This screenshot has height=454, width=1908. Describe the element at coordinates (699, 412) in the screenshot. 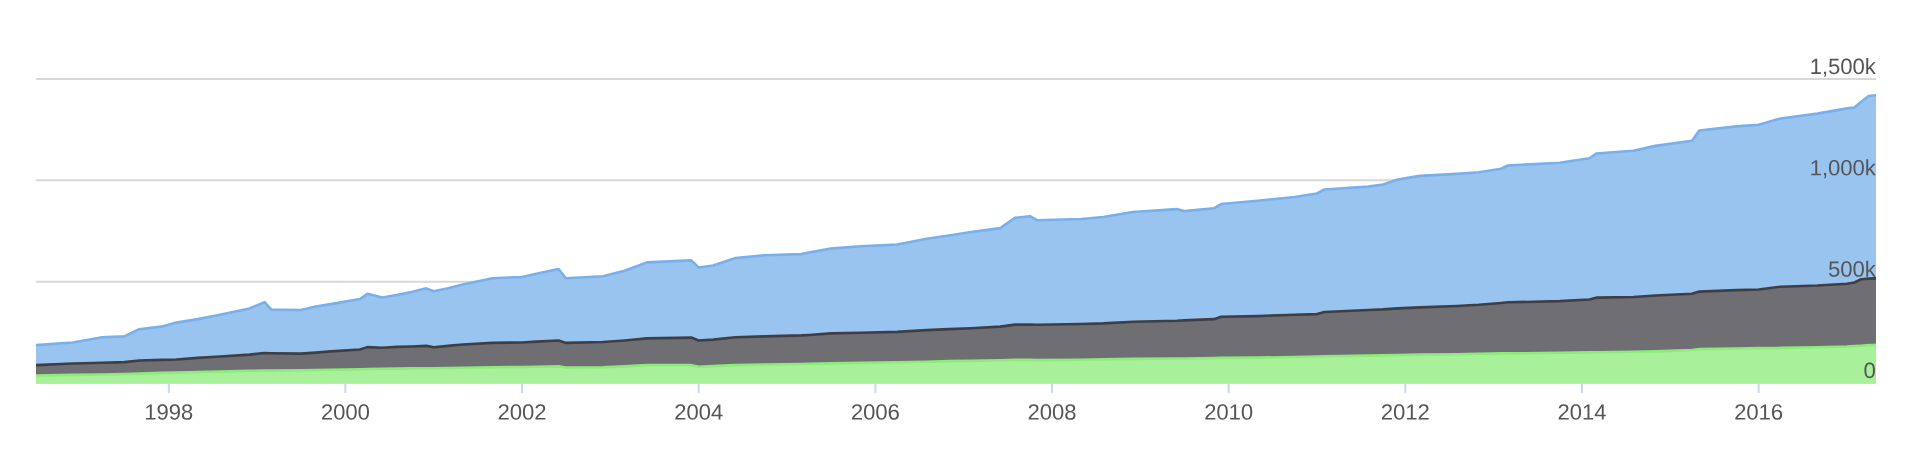

I see `x-tick-label: 2004` at that location.